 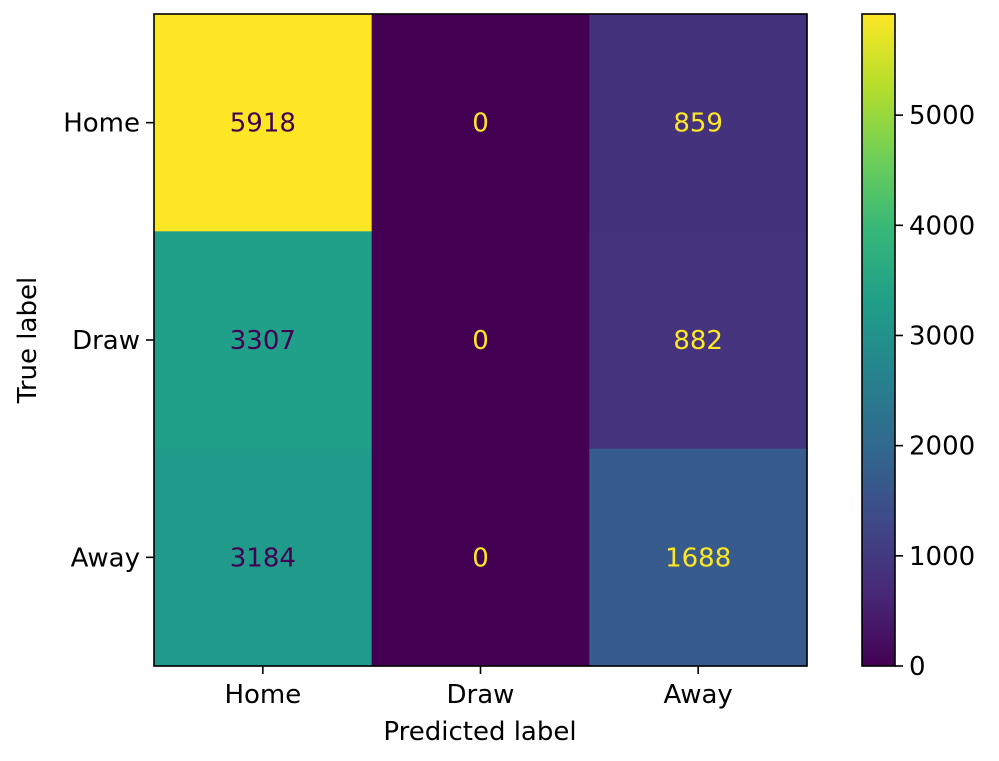 What do you see at coordinates (479, 732) in the screenshot?
I see `x-axis-label: Predicted label` at bounding box center [479, 732].